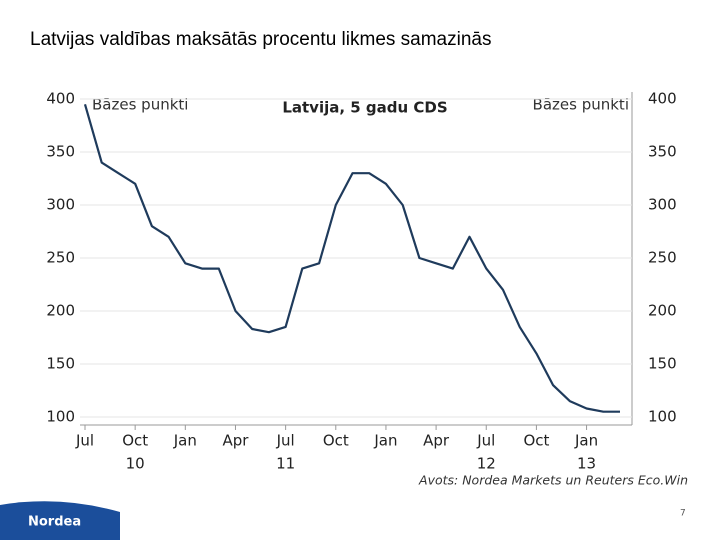 Image resolution: width=720 pixels, height=540 pixels. What do you see at coordinates (60, 258) in the screenshot?
I see `y-tick-label: 250` at bounding box center [60, 258].